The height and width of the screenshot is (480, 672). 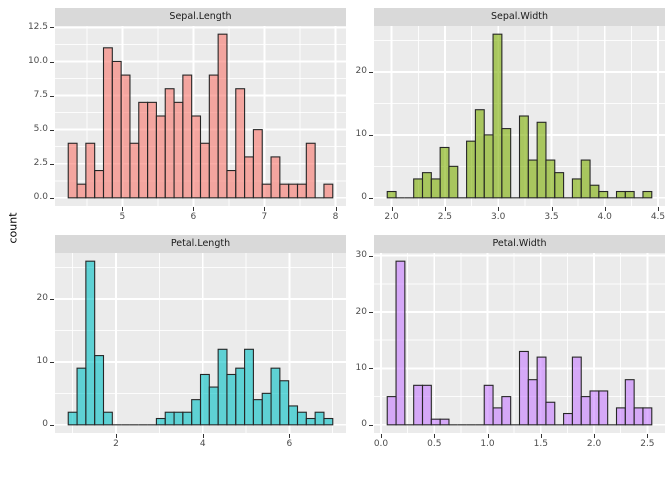 What do you see at coordinates (40, 197) in the screenshot?
I see `y-tick-label: 0.0` at bounding box center [40, 197].